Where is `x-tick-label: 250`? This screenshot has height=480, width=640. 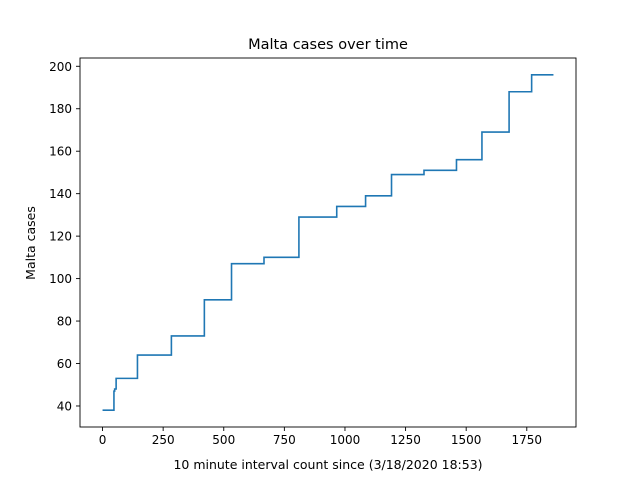 x-tick-label: 250 is located at coordinates (163, 440).